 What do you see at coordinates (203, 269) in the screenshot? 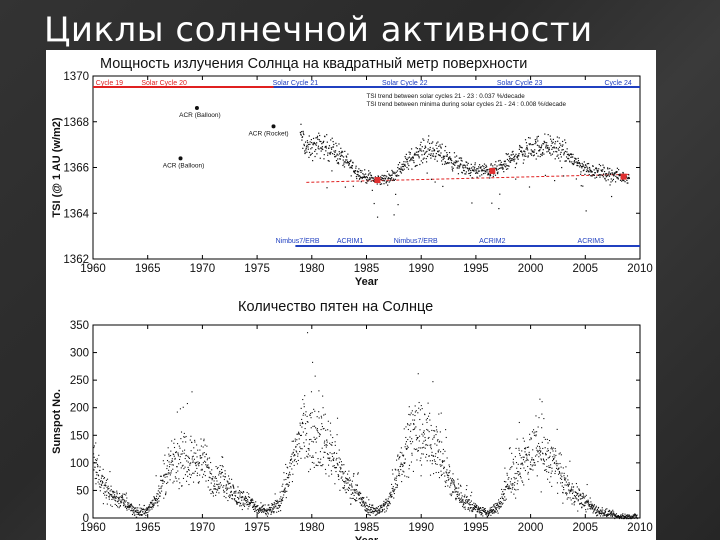
I see `tsi-x-tick-label: 1970` at bounding box center [203, 269].